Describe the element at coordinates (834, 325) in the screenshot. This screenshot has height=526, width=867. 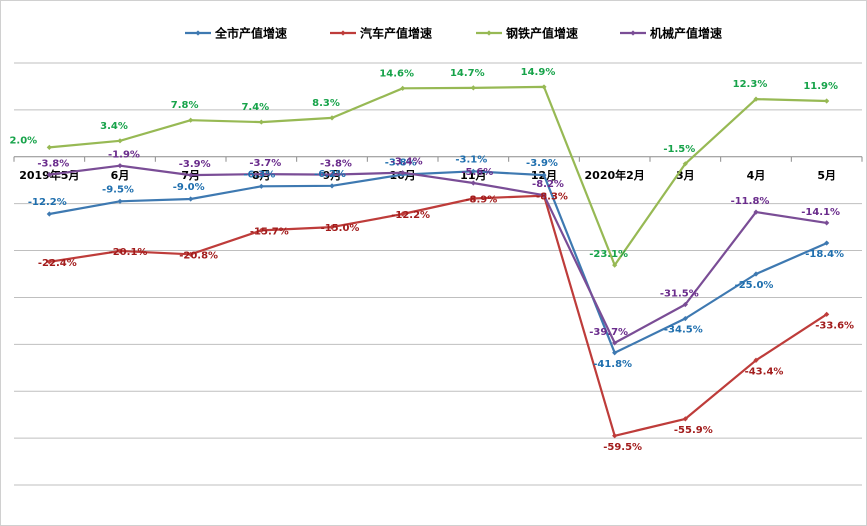
I see `data-label: -33.6%` at that location.